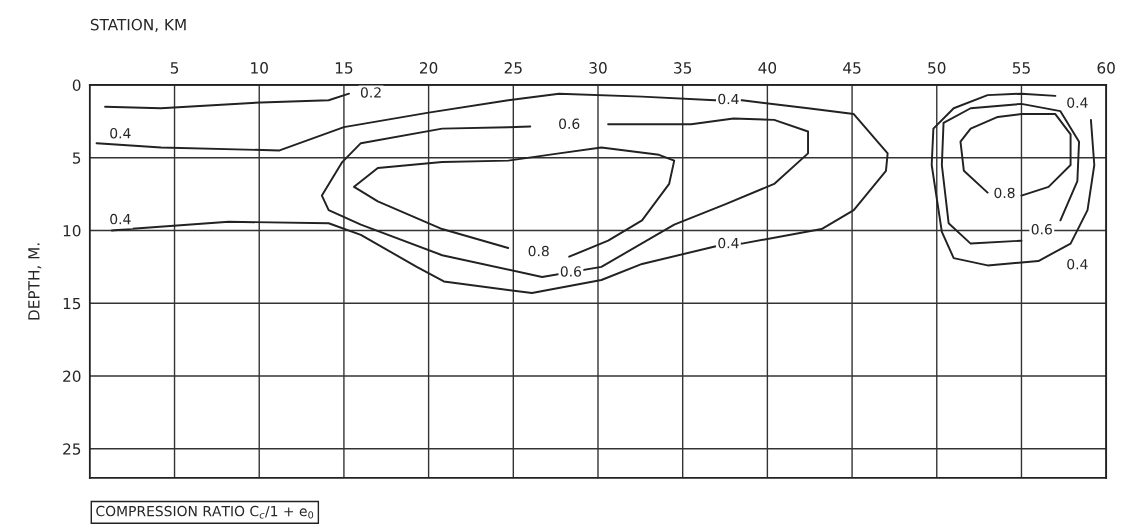 The width and height of the screenshot is (1123, 531). Describe the element at coordinates (429, 68) in the screenshot. I see `x-tick-label: 20` at that location.